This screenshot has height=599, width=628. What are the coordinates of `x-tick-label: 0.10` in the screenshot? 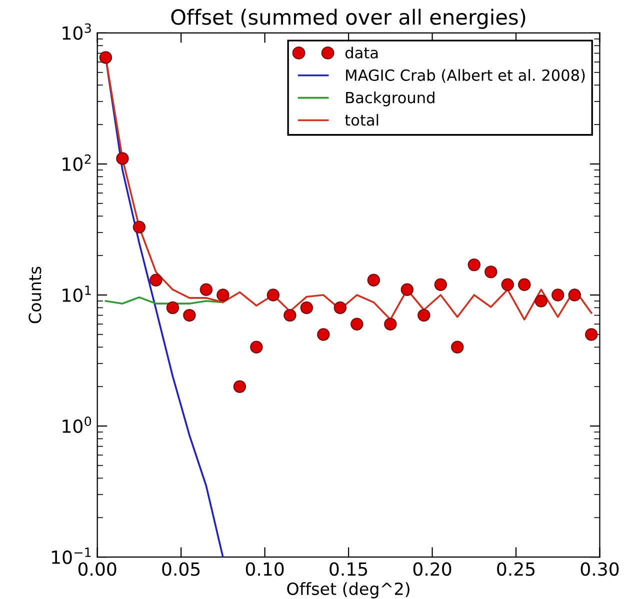 It's located at (265, 569).